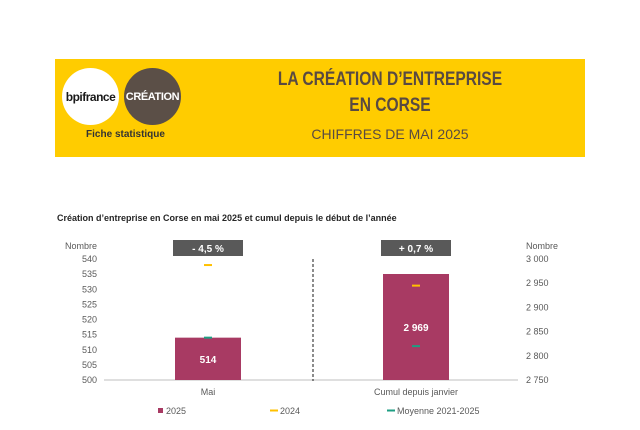 The image size is (640, 430). What do you see at coordinates (542, 246) in the screenshot?
I see `right-axis-label: Nombre` at bounding box center [542, 246].